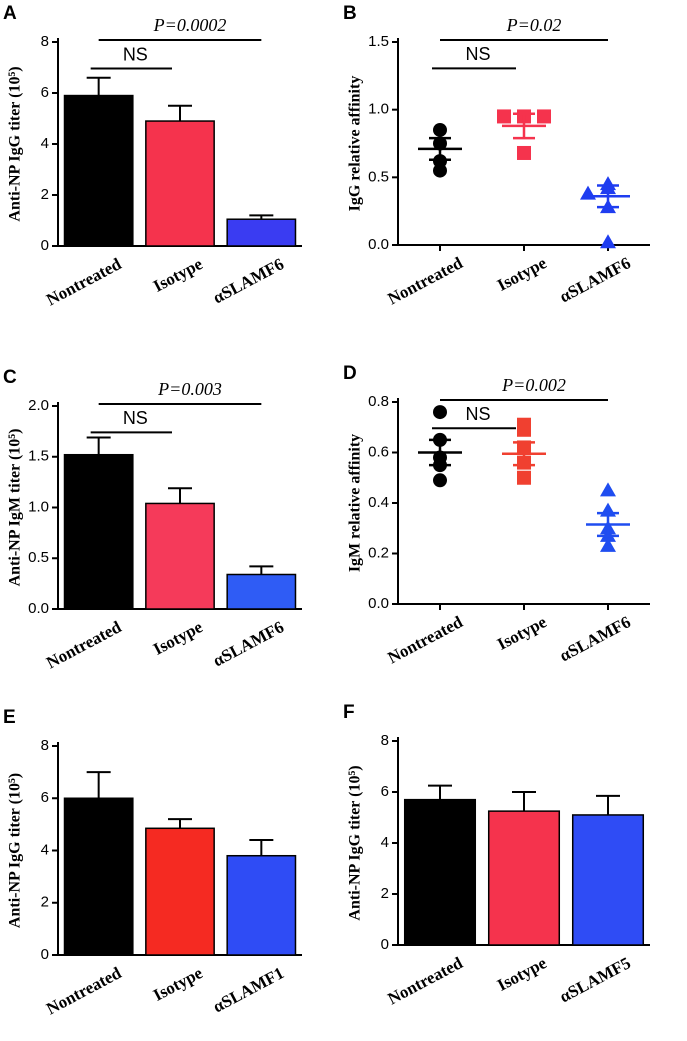  I want to click on panel-label: B, so click(350, 13).